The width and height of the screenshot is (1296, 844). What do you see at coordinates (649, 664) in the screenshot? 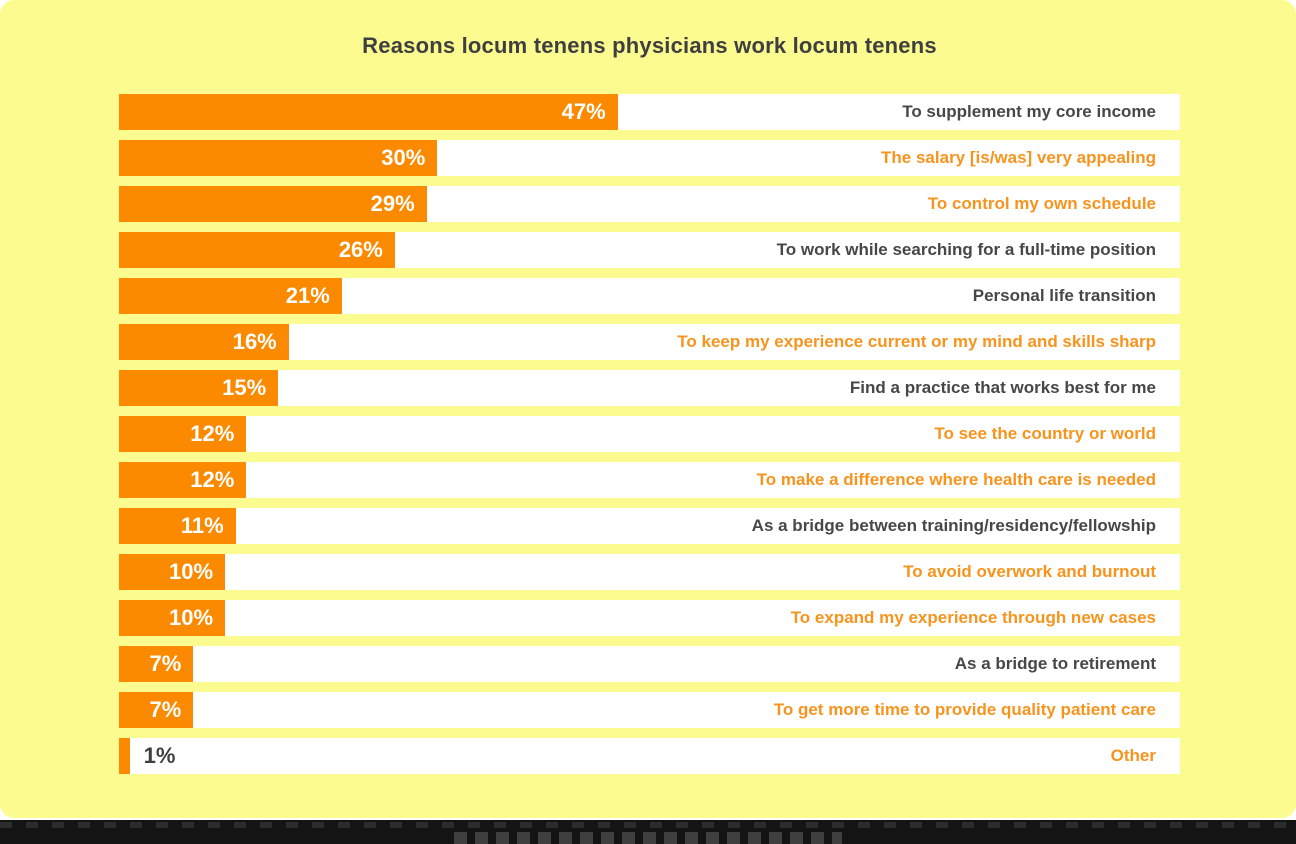
I see `bar-row: 7% As a bridge to retirement` at bounding box center [649, 664].